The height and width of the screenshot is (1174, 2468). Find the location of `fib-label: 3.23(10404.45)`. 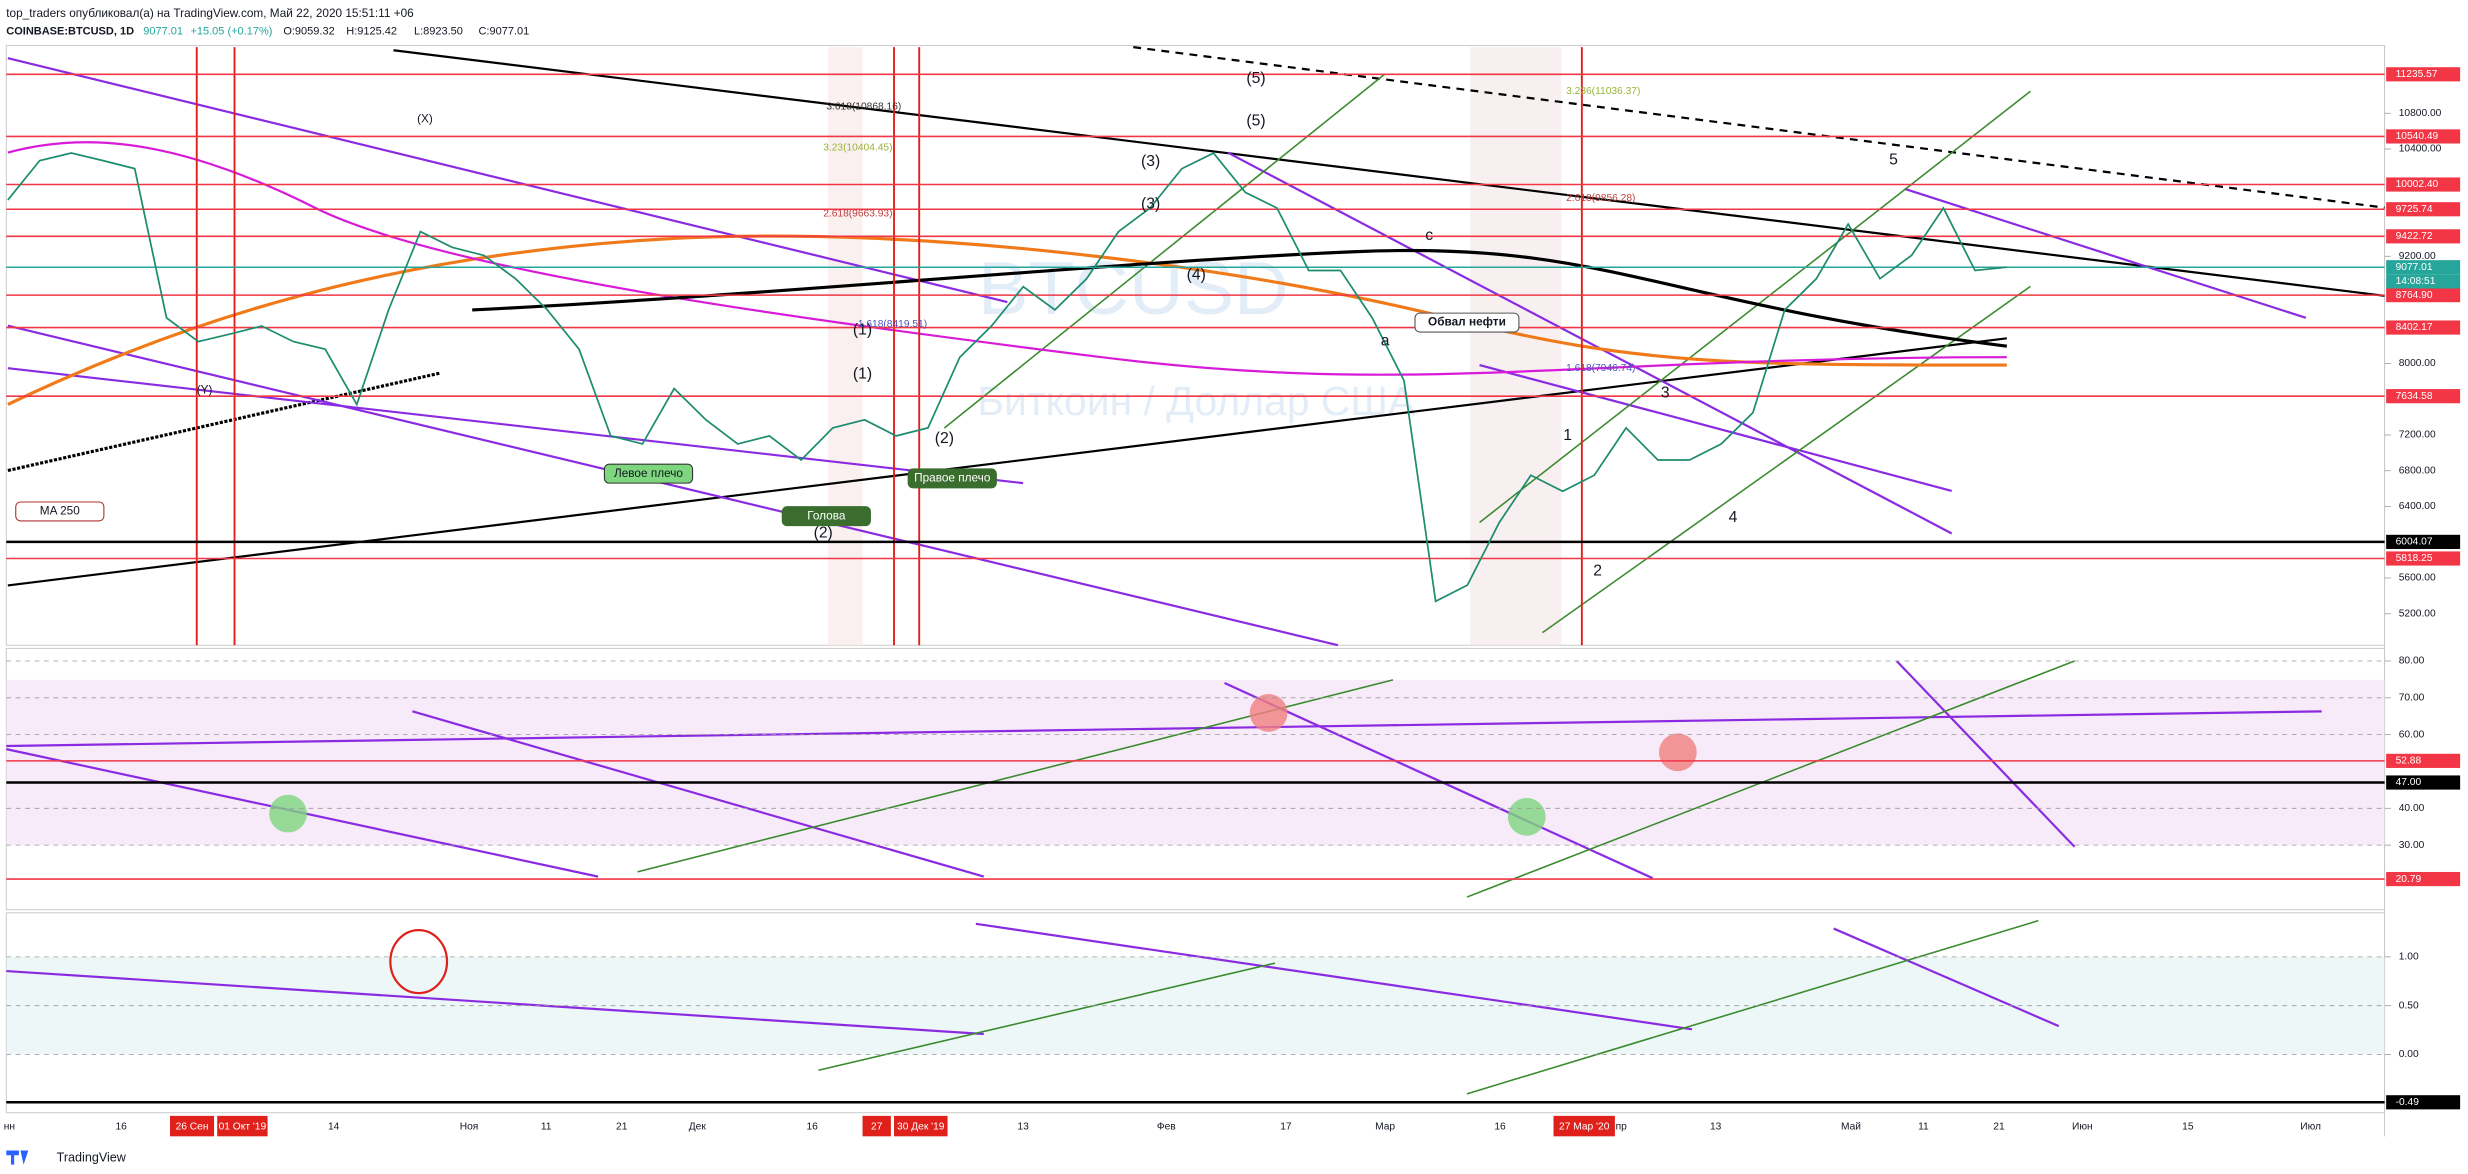

fib-label: 3.23(10404.45) is located at coordinates (857, 148).